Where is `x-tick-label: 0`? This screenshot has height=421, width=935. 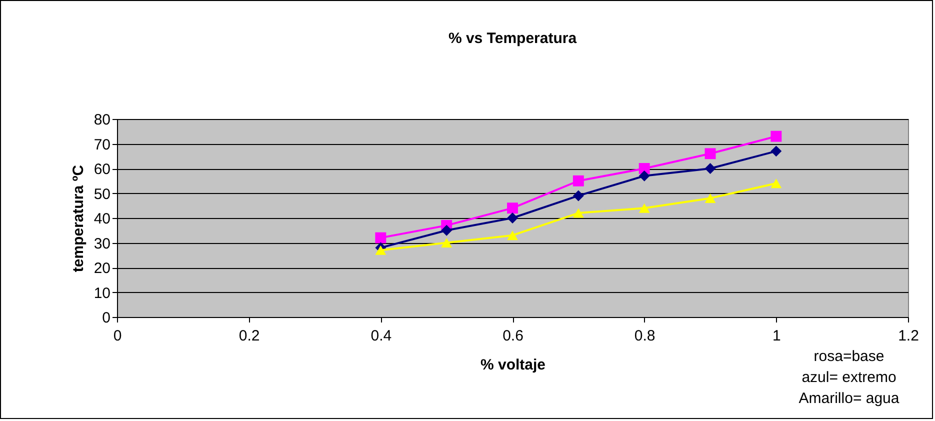 x-tick-label: 0 is located at coordinates (117, 336).